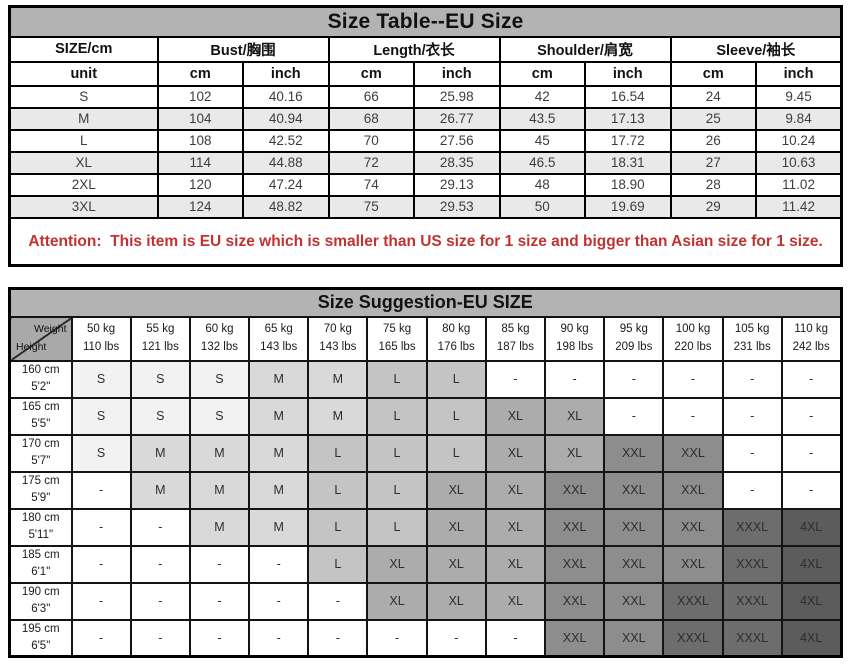 The width and height of the screenshot is (848, 666). Describe the element at coordinates (397, 328) in the screenshot. I see `weight-kg: 75 kg` at that location.